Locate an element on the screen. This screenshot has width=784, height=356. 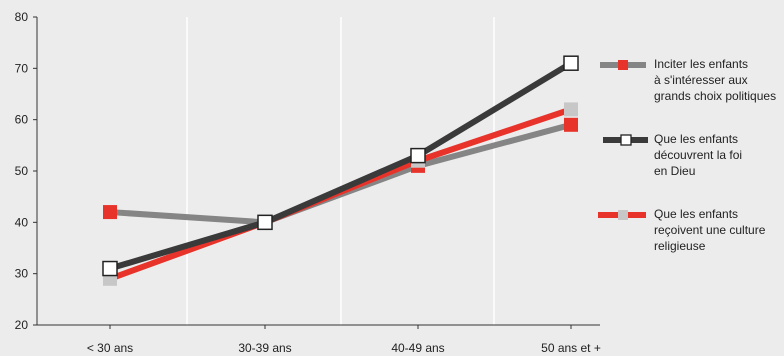
x-tick-label: 30-39 ans is located at coordinates (264, 348).